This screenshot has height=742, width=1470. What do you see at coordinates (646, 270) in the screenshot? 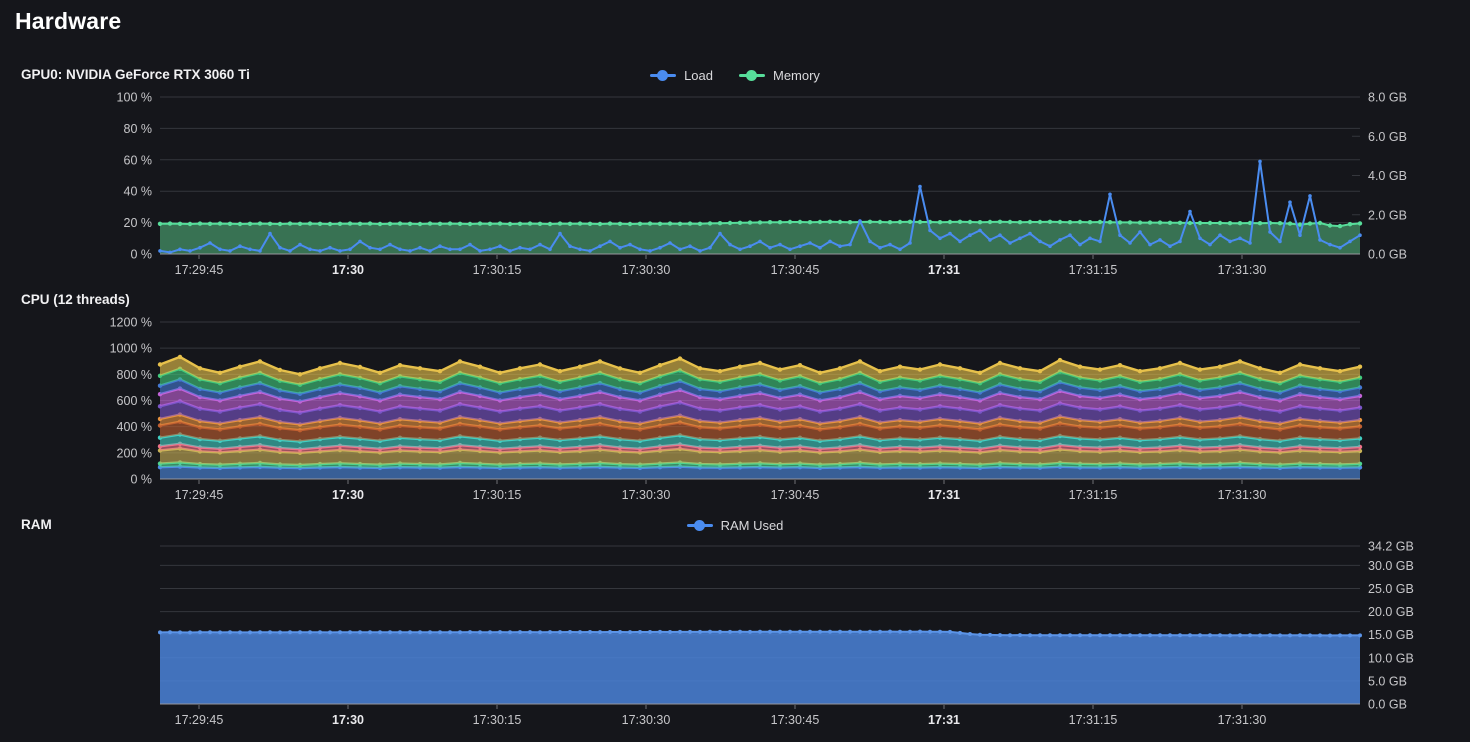
I see `gpu-x-axis-label: 17:30:30` at bounding box center [646, 270].